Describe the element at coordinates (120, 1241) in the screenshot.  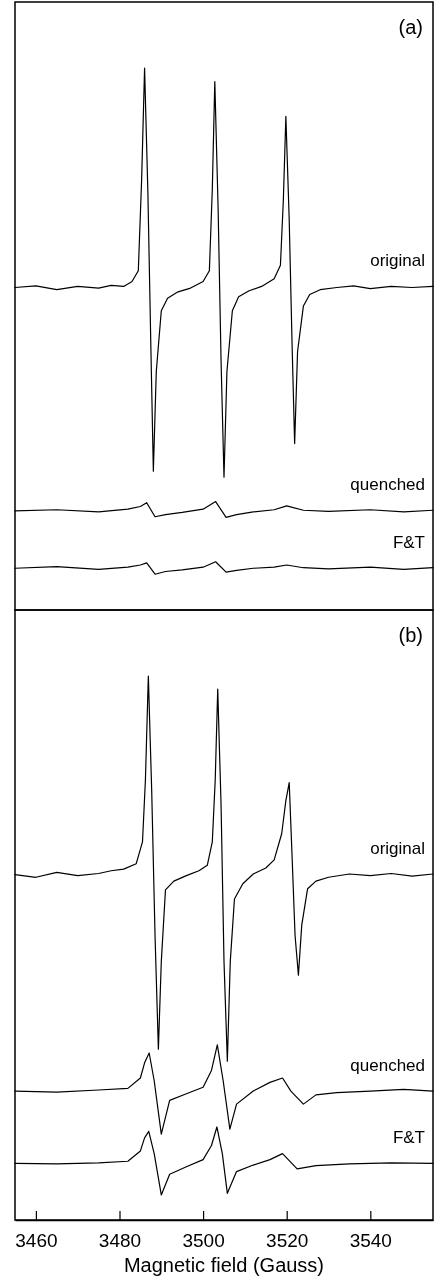
I see `x-tick-label: 3480` at that location.